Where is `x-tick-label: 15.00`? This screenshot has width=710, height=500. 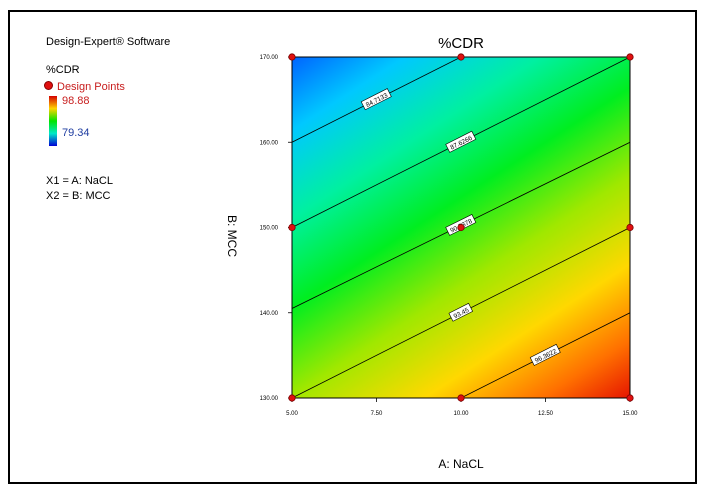 x-tick-label: 15.00 is located at coordinates (630, 414).